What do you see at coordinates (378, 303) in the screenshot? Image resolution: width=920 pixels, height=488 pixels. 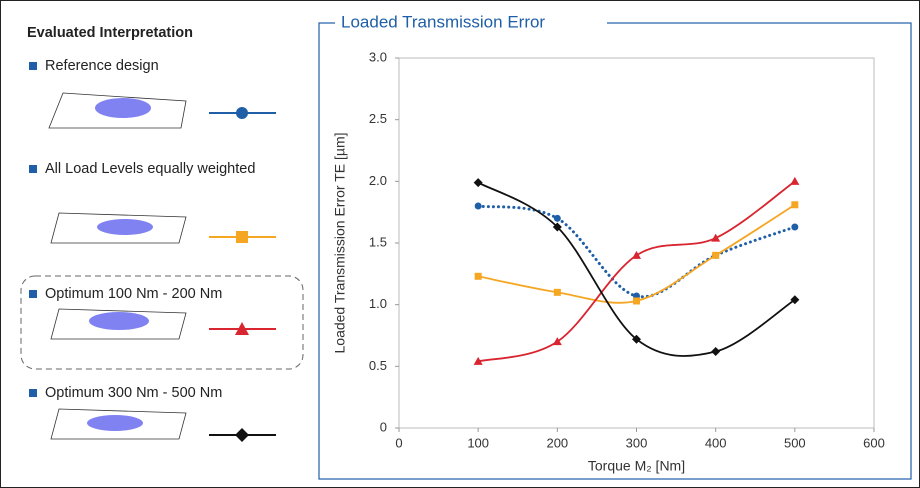 I see `y-tick-label: 1.0` at bounding box center [378, 303].